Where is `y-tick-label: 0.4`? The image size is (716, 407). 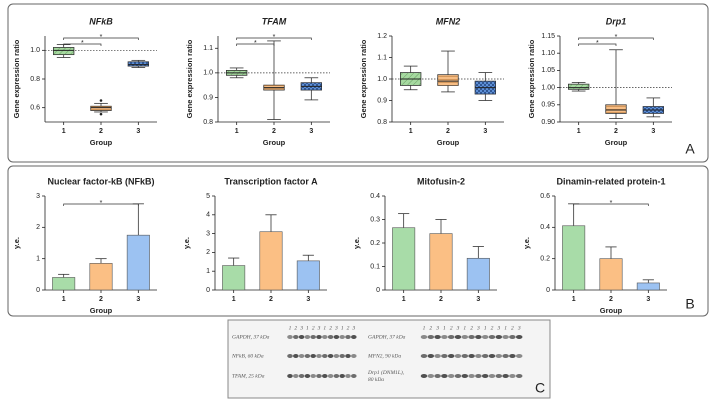
y-tick-label: 0.4 is located at coordinates (545, 227).